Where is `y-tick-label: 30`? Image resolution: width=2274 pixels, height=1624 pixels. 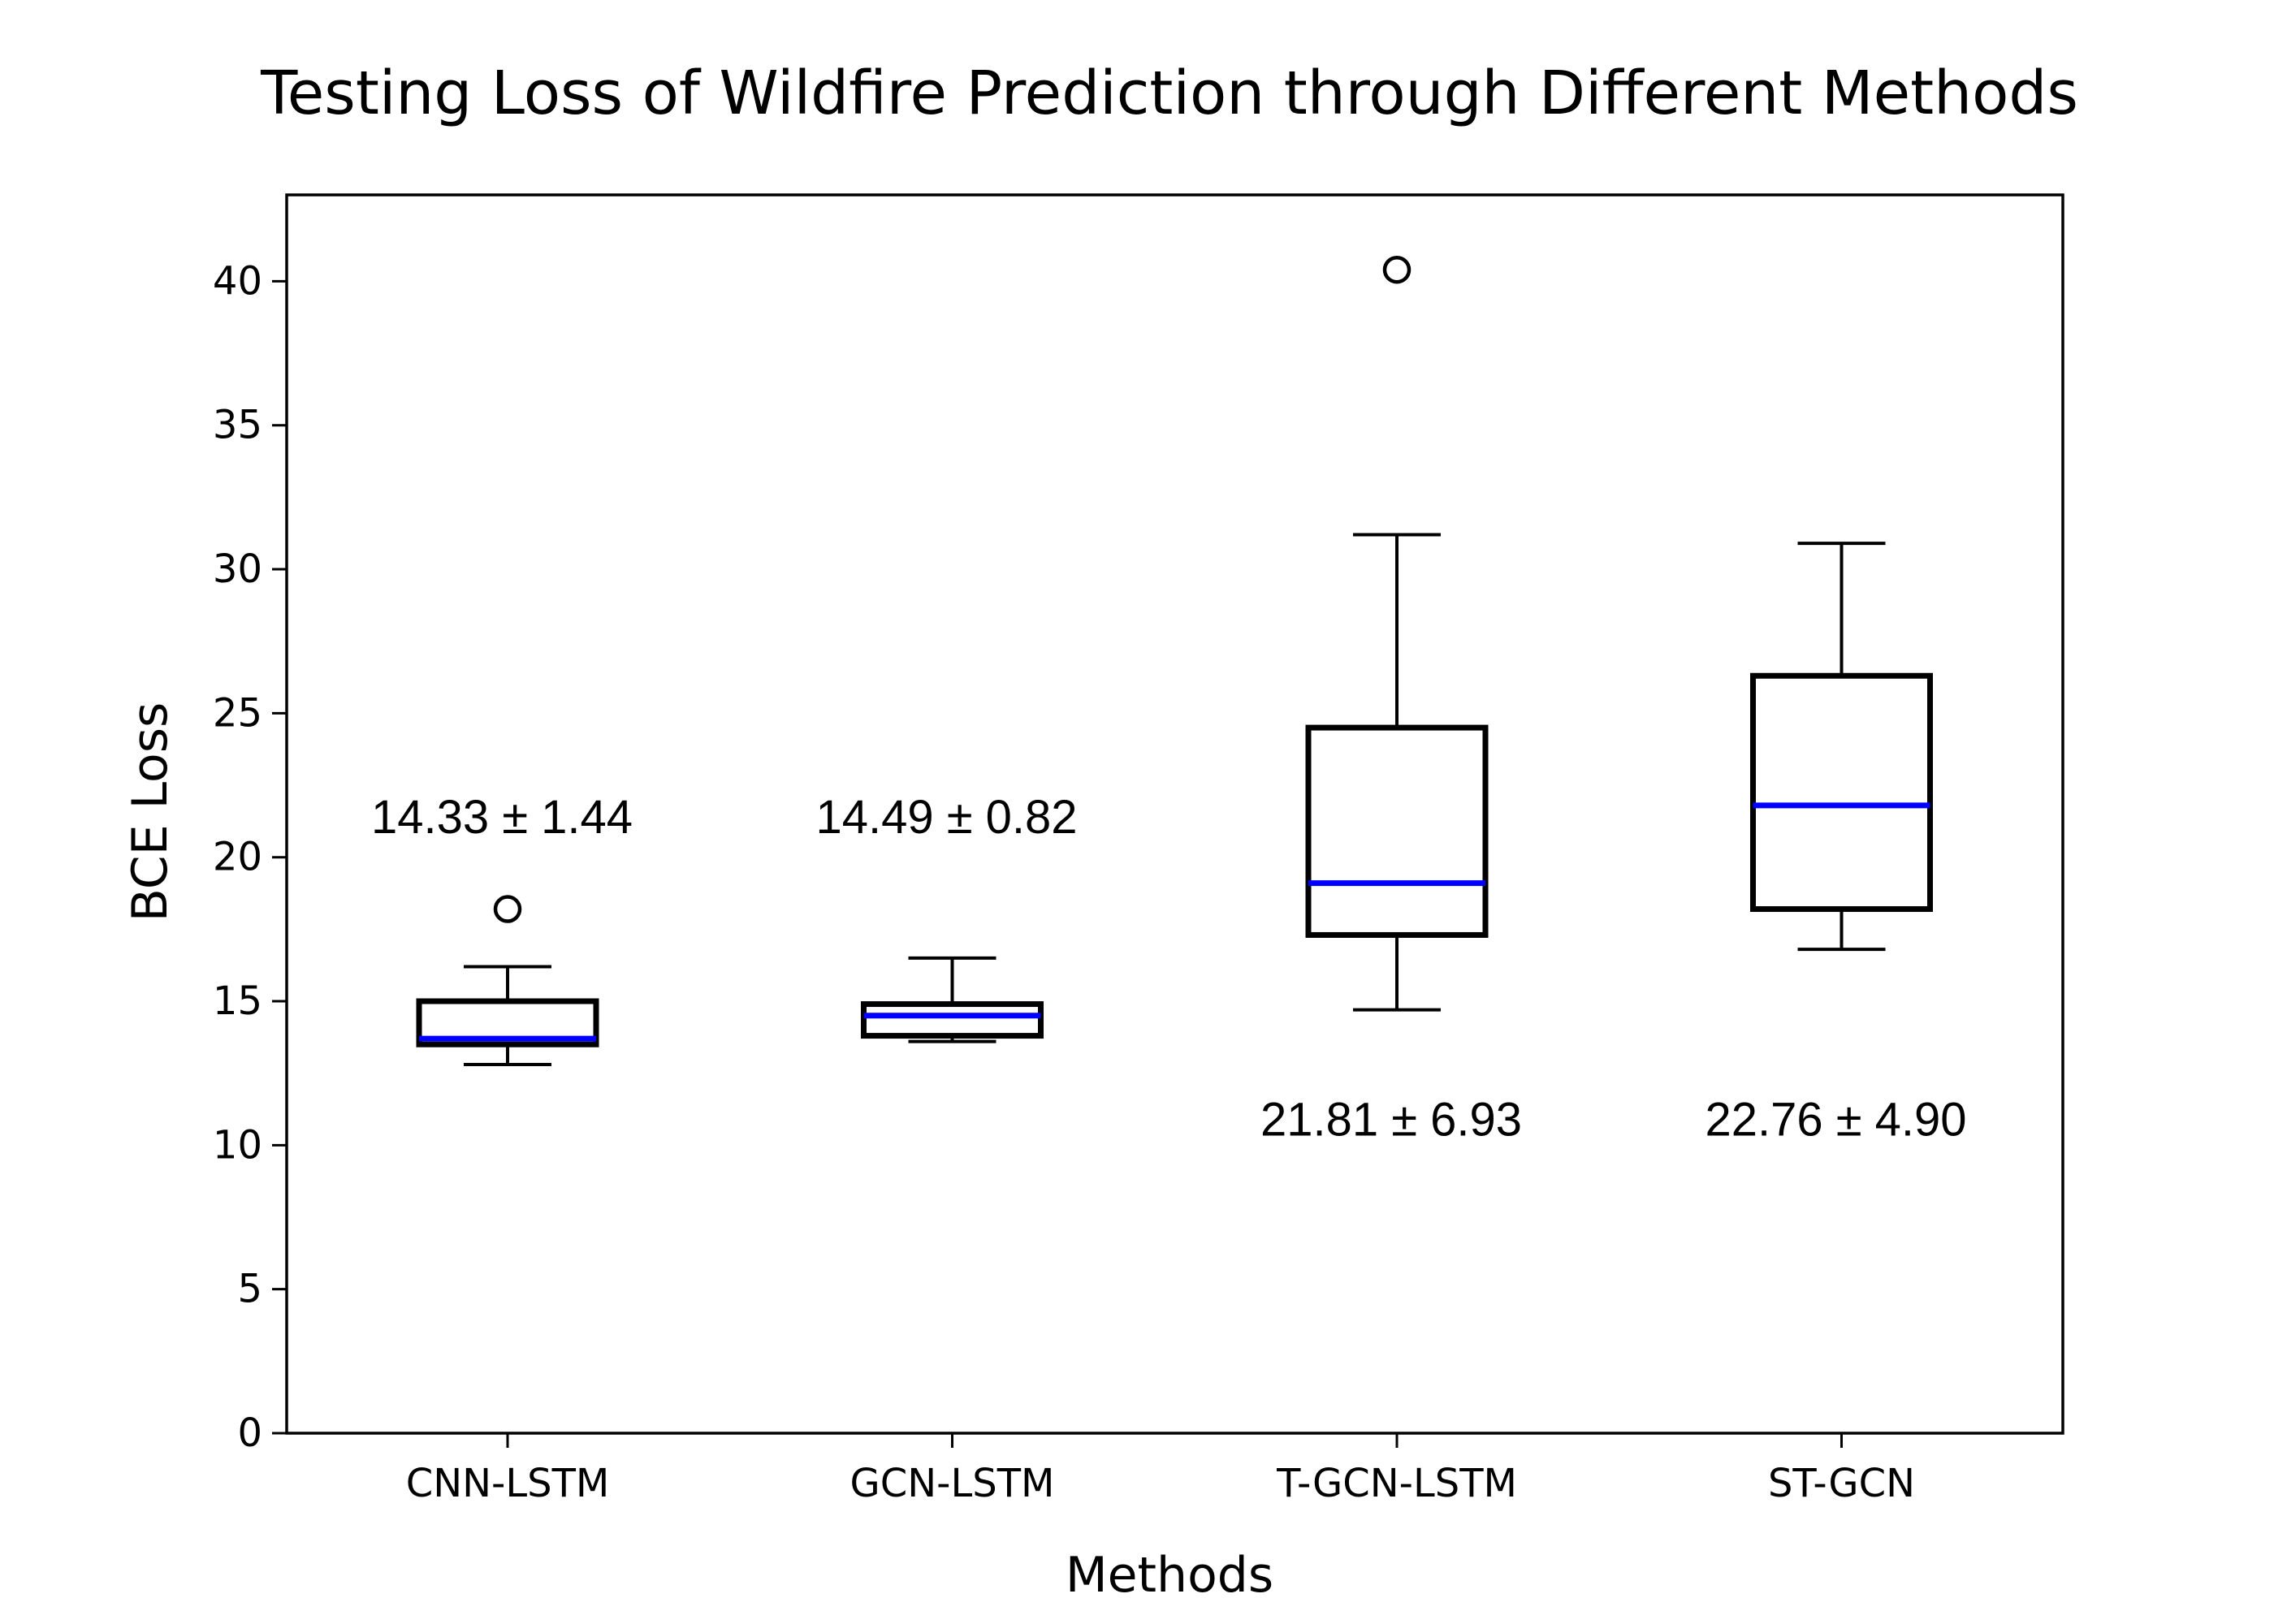
y-tick-label: 30 is located at coordinates (238, 569).